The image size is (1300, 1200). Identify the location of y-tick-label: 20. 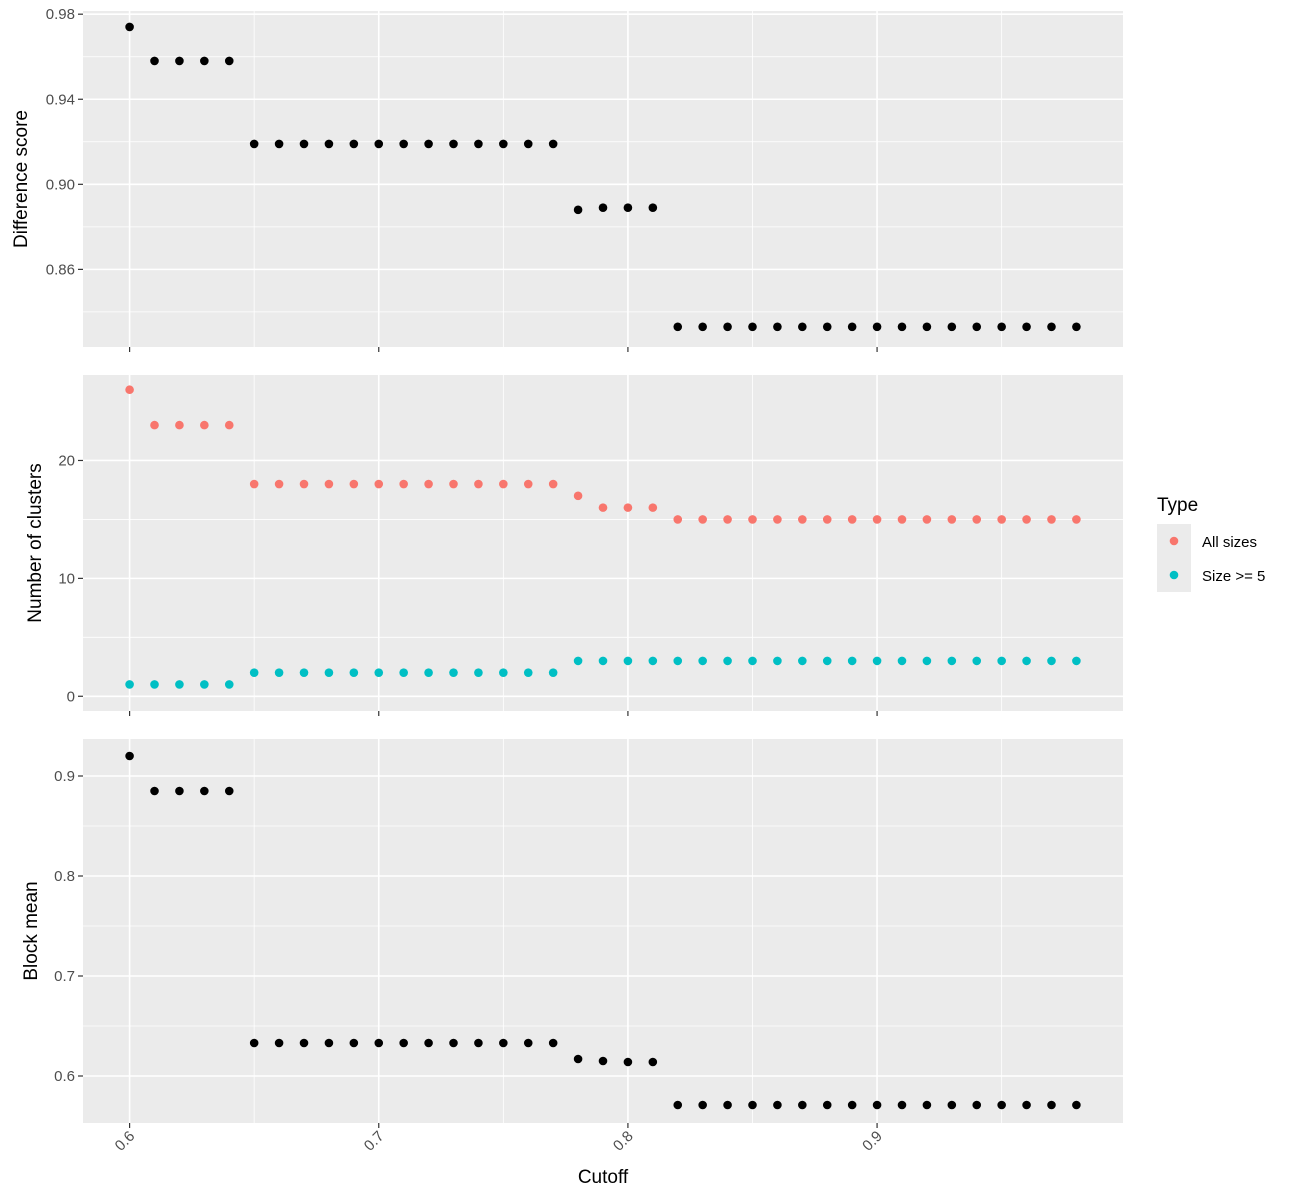
(66, 460).